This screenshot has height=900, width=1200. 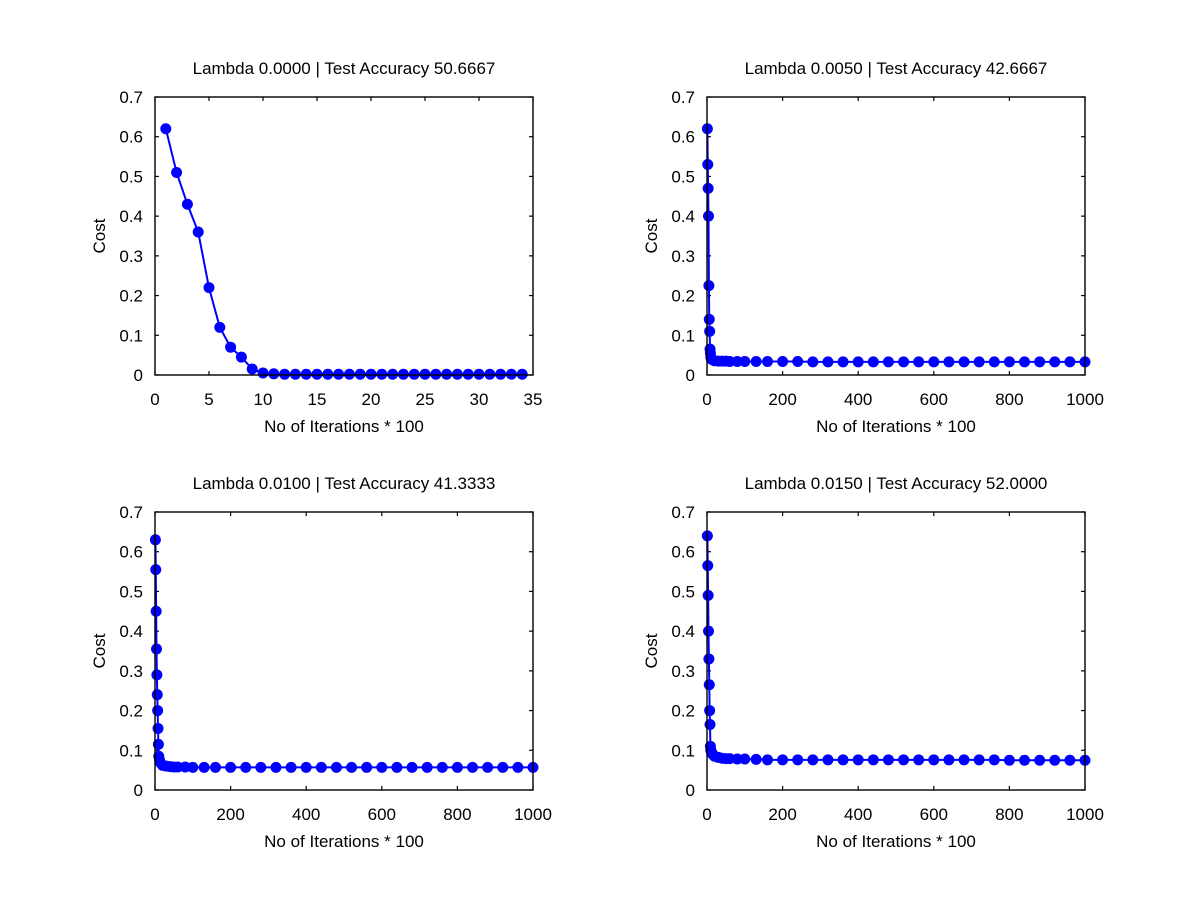 What do you see at coordinates (533, 399) in the screenshot?
I see `x-tick-label: 35` at bounding box center [533, 399].